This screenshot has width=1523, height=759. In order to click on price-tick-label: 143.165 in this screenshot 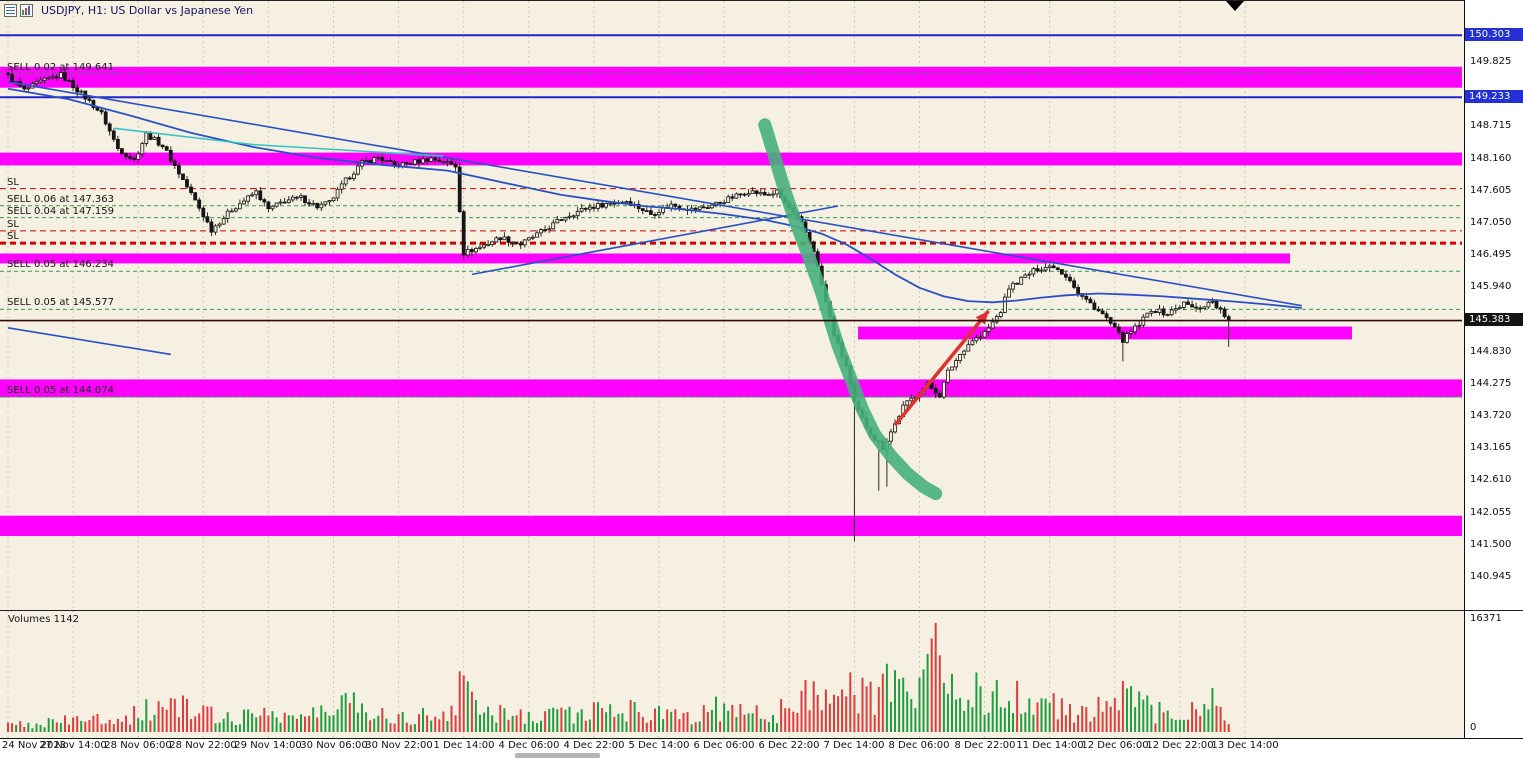, I will do `click(1491, 447)`.